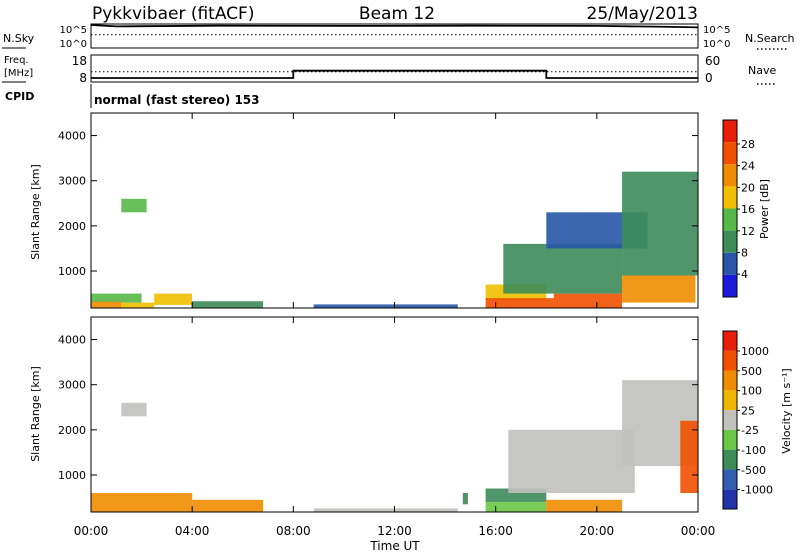 The width and height of the screenshot is (800, 554). I want to click on colorbar-tick-label: 100, so click(751, 391).